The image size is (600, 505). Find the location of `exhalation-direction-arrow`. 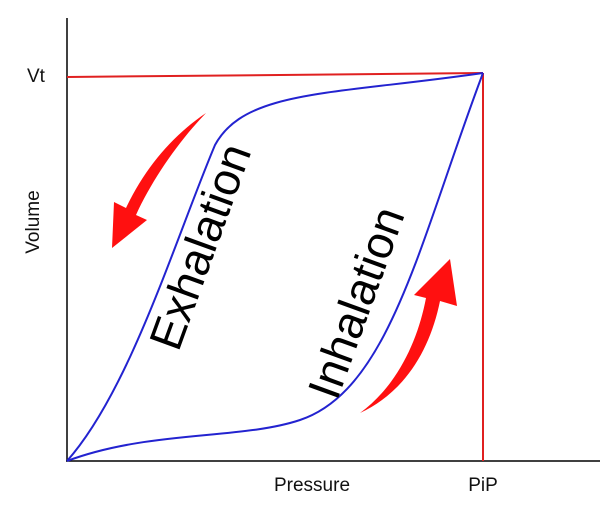

exhalation-direction-arrow is located at coordinates (159, 180).